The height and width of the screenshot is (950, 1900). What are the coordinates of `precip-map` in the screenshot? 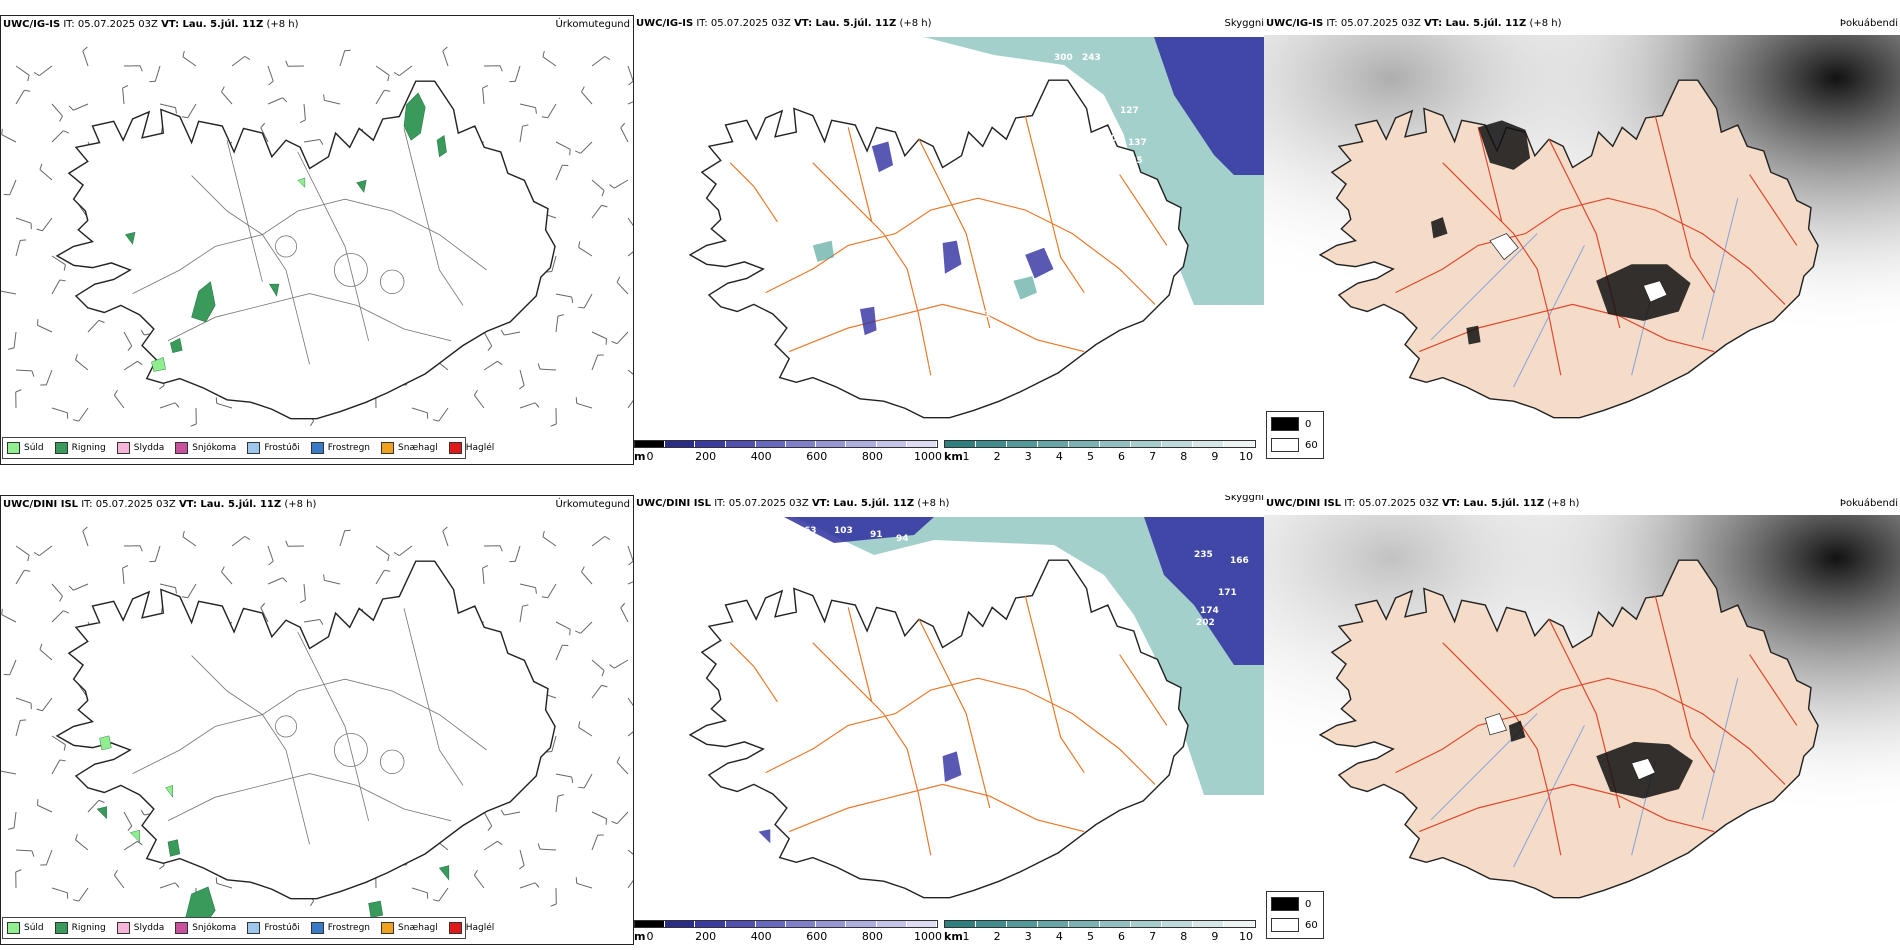 It's located at (317, 236).